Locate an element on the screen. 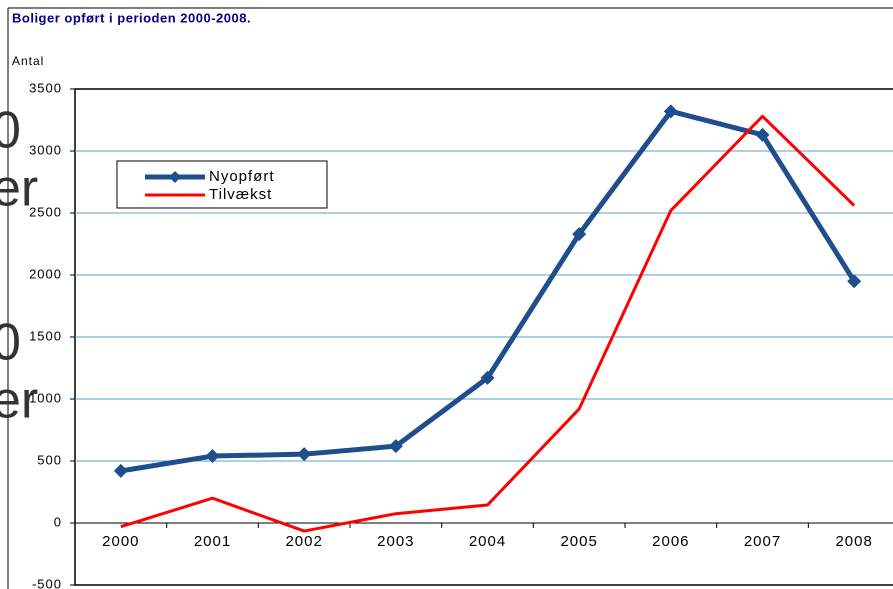 The image size is (893, 589). y-tick-label: 0 is located at coordinates (58, 521).